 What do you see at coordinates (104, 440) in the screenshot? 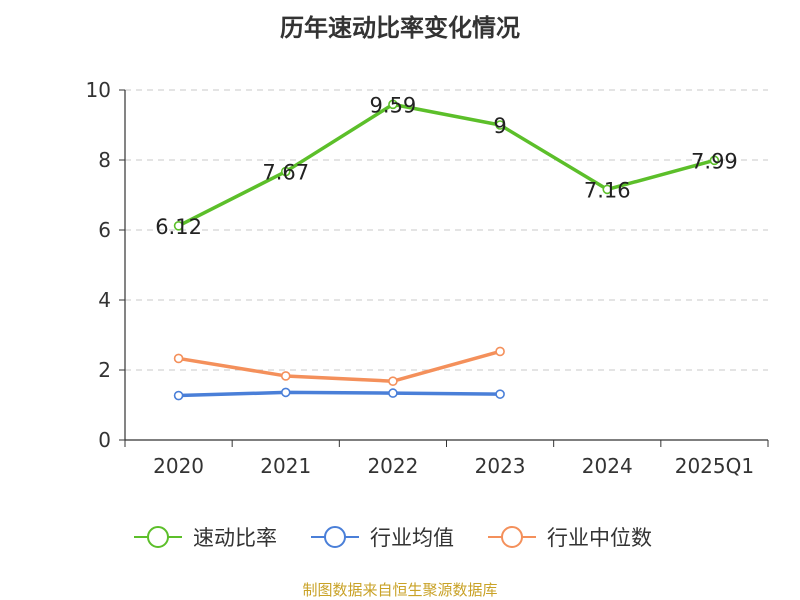
I see `y-tick-label-0: 0` at bounding box center [104, 440].